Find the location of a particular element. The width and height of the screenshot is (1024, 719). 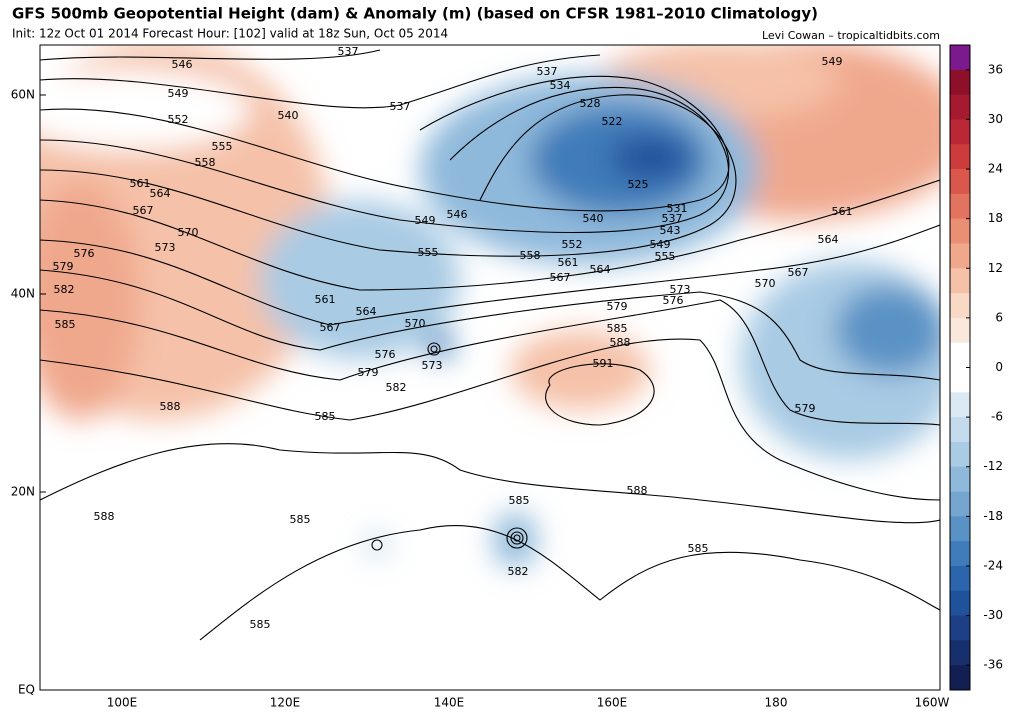

lon-label: 100E is located at coordinates (122, 703).